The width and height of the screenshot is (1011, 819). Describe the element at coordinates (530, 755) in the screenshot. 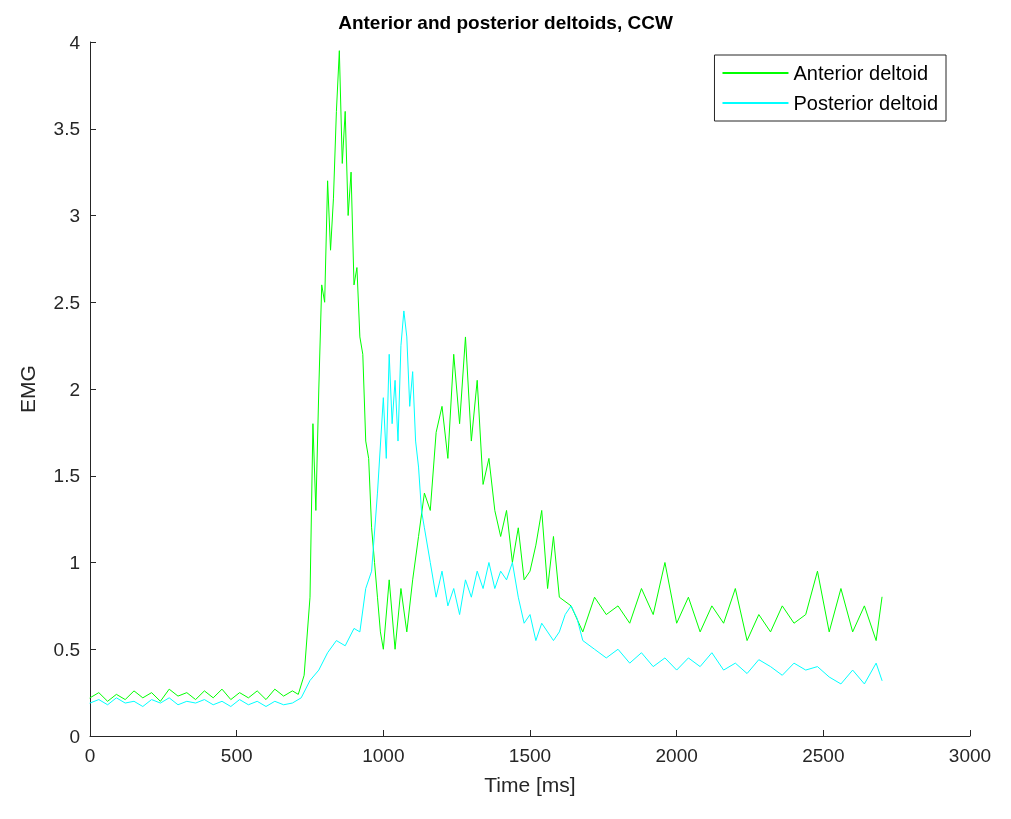

I see `x-tick-label: 1500` at that location.